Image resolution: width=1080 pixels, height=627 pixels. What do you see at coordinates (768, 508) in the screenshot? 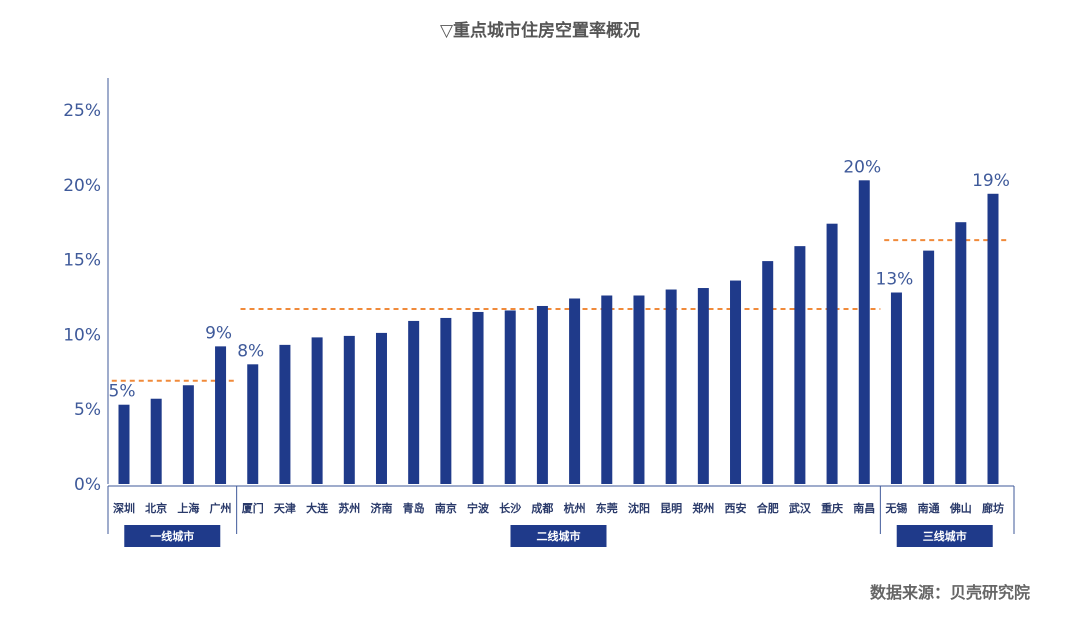
I see `x-tick-label: 合肥` at bounding box center [768, 508].